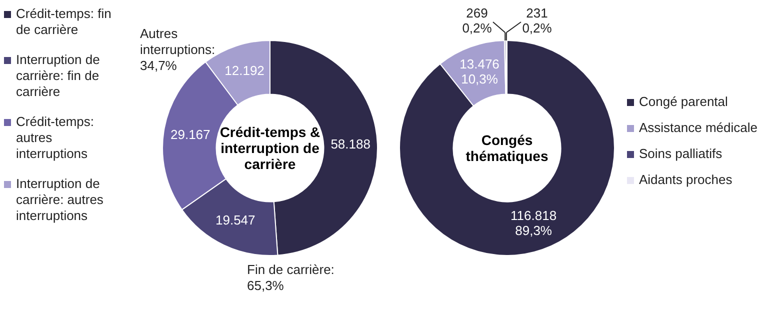 The width and height of the screenshot is (779, 320). I want to click on data-label: 19.547, so click(235, 220).